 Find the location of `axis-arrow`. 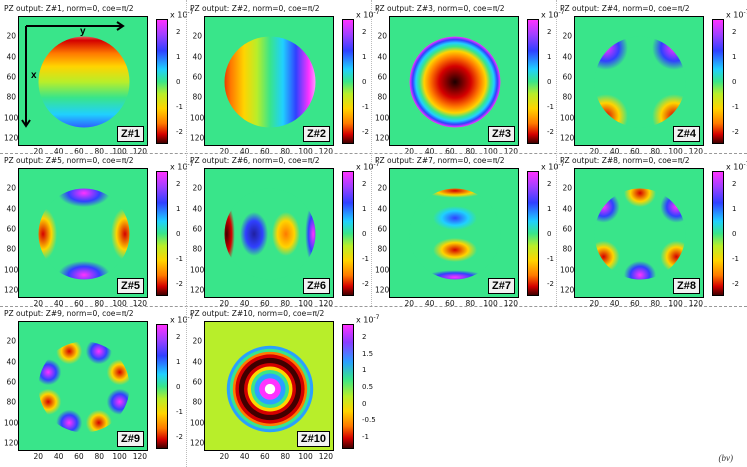

axis-arrow is located at coordinates (73, 74).